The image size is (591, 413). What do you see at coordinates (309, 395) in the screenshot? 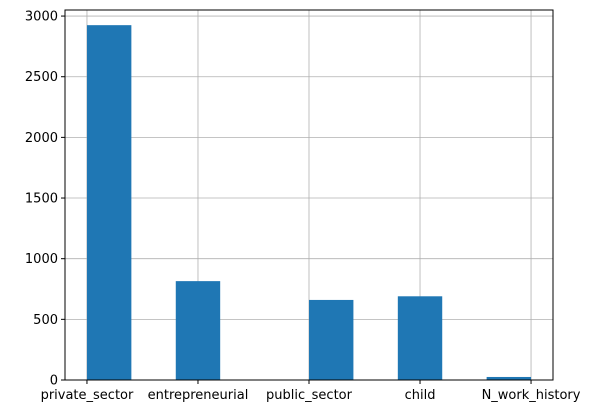
I see `x-tick-label: public_sector` at bounding box center [309, 395].